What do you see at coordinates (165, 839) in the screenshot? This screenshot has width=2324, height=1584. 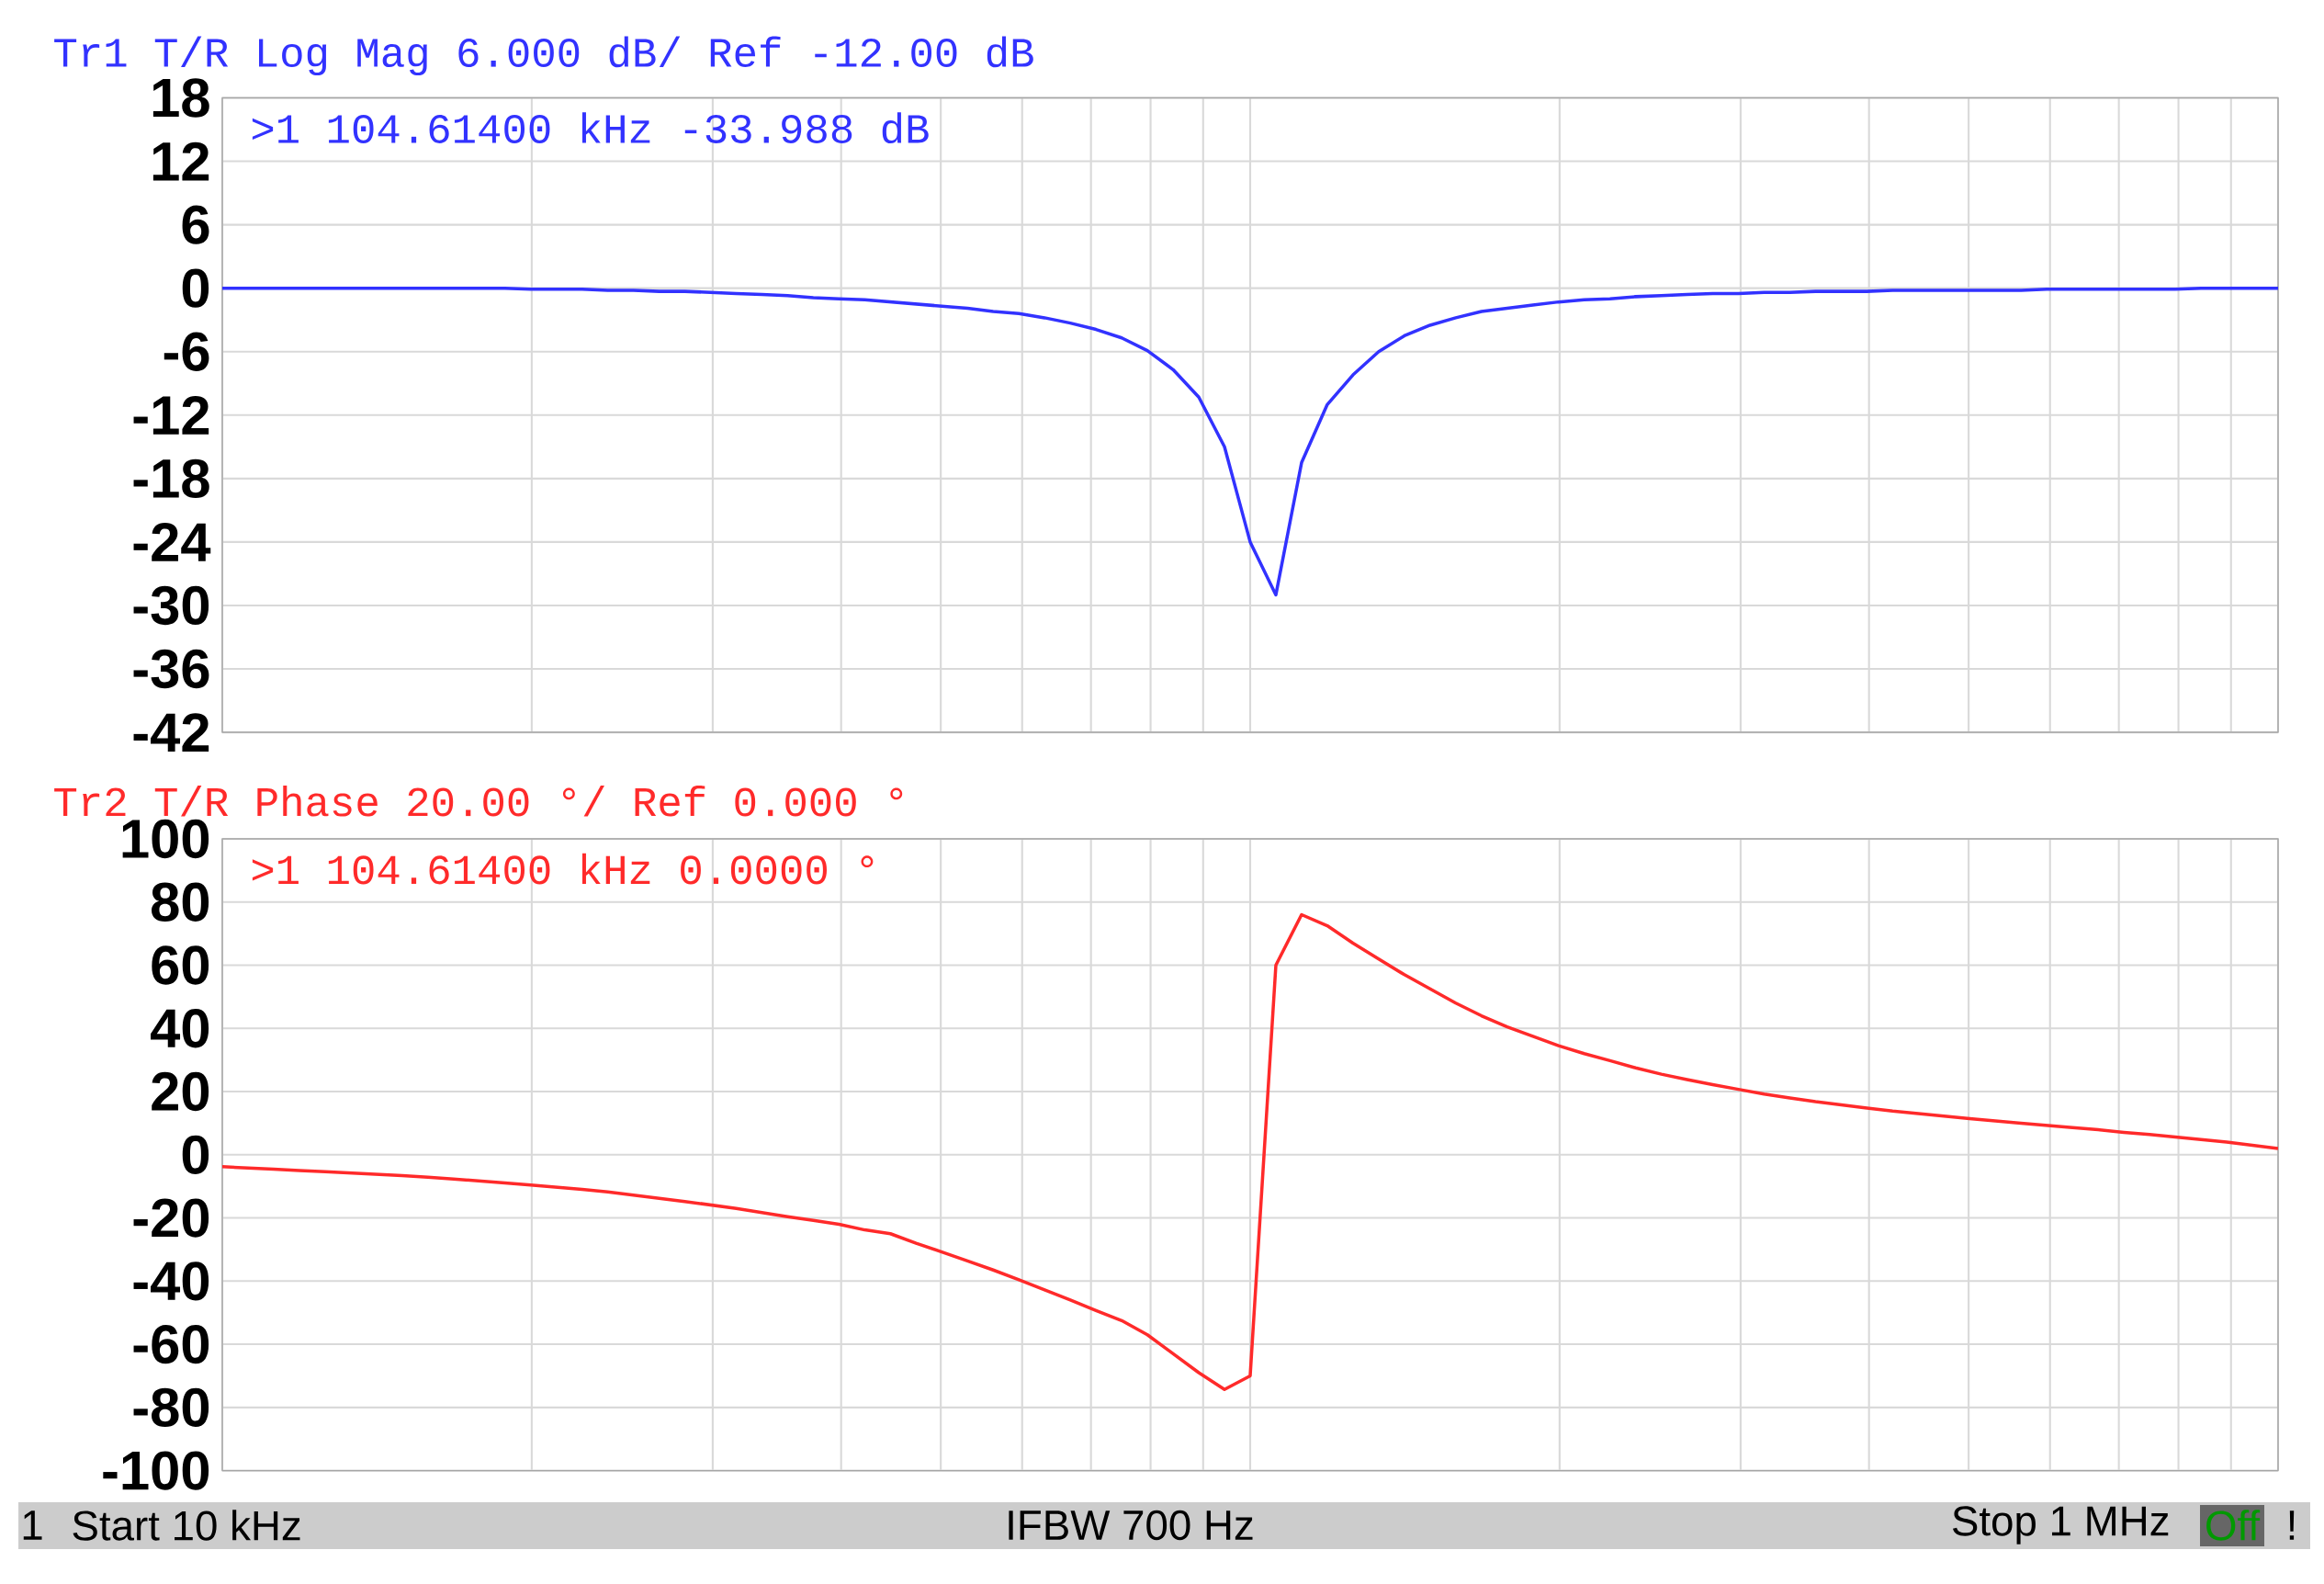 I see `y-tick-label: 100` at bounding box center [165, 839].